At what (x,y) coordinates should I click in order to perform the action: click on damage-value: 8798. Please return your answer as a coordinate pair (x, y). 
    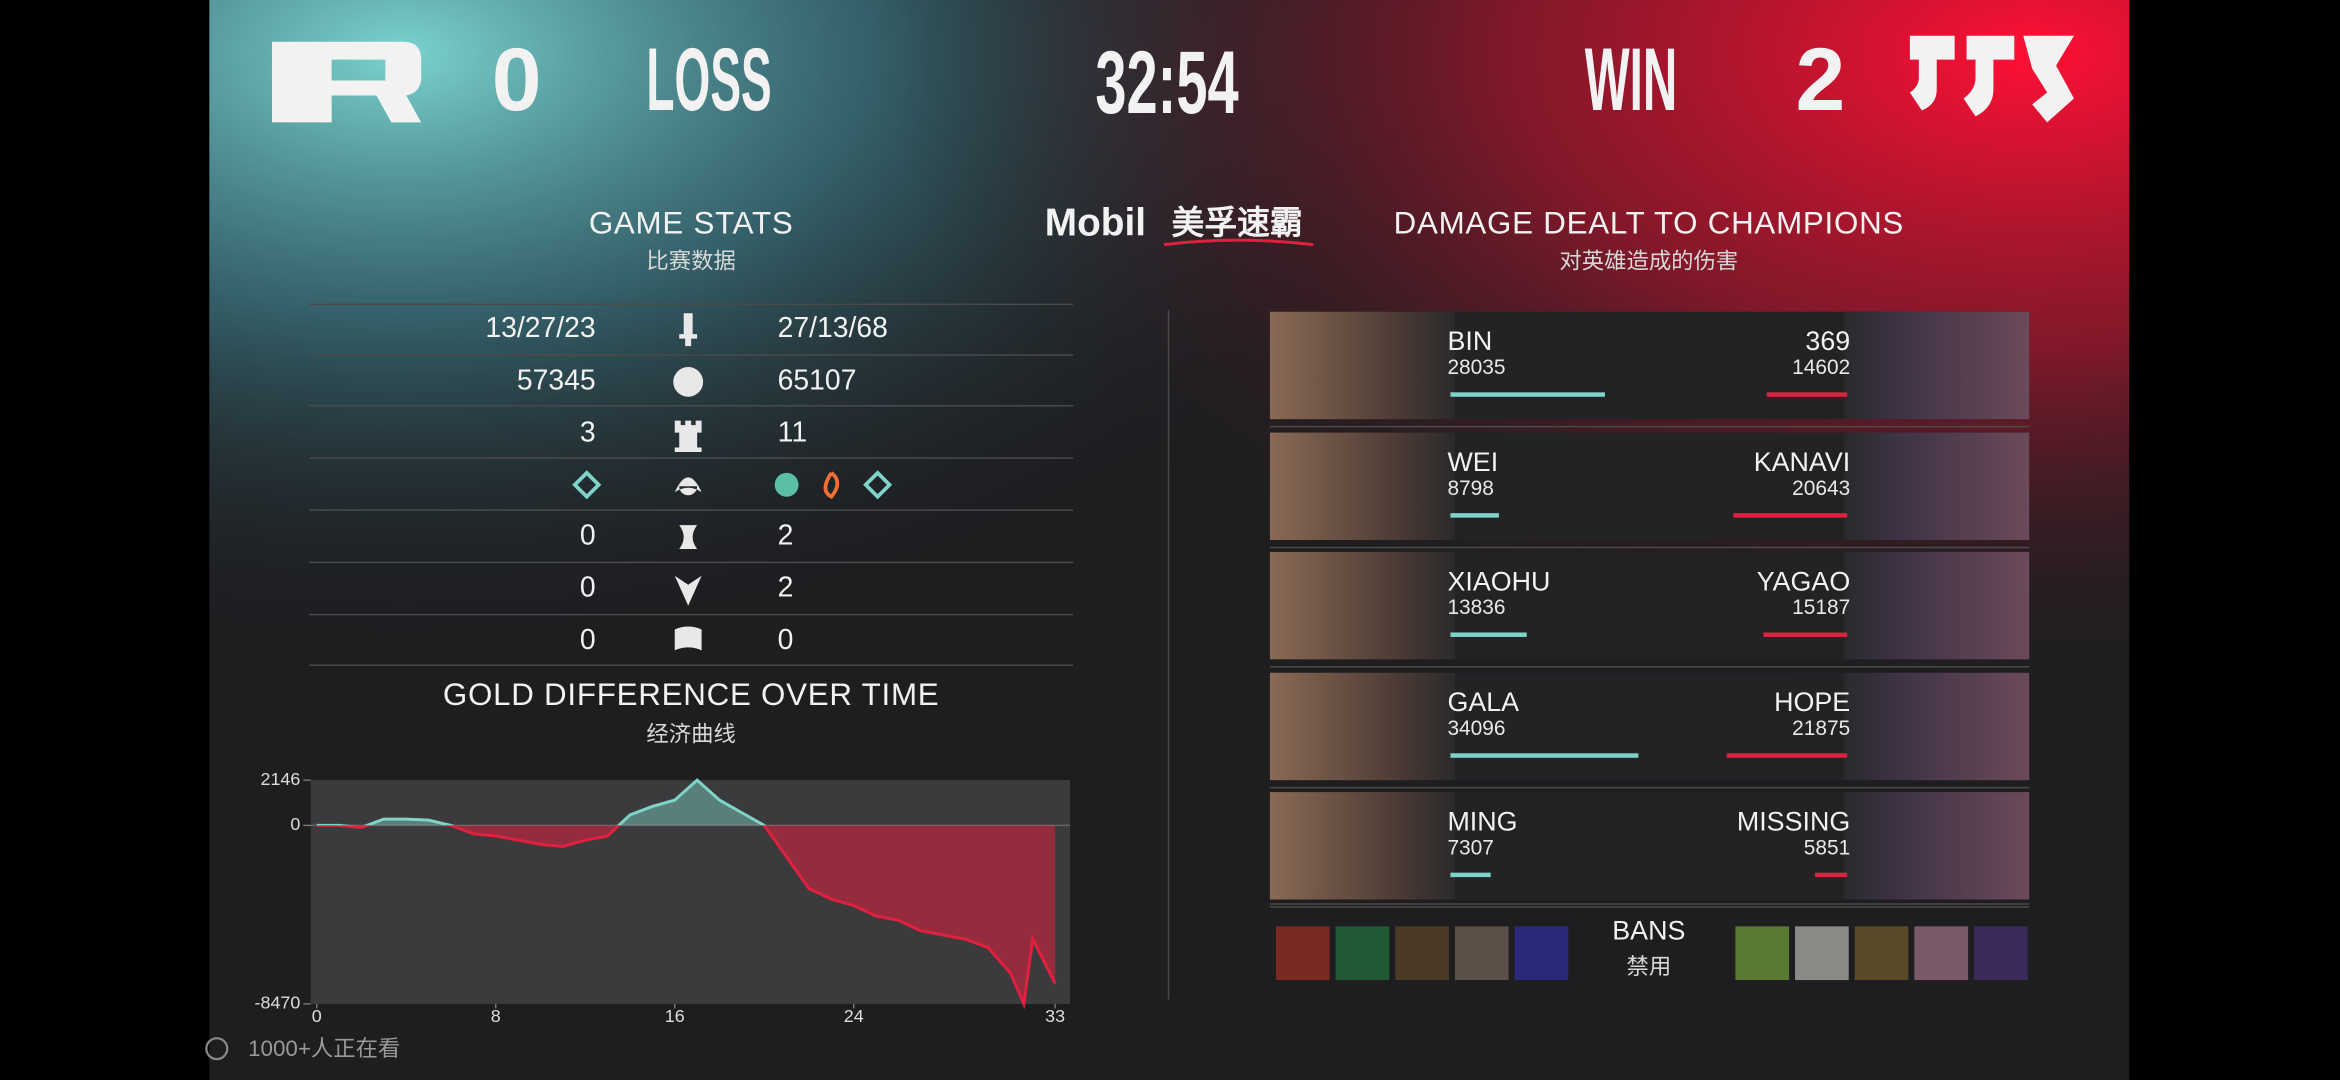
    Looking at the image, I should click on (1470, 488).